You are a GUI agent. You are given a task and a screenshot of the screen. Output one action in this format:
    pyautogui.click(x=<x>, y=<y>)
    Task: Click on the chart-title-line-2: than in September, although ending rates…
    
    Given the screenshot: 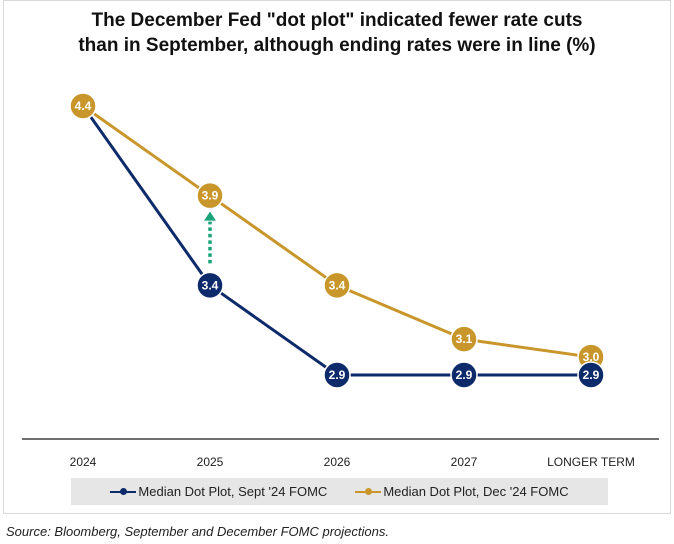 What is the action you would take?
    pyautogui.click(x=337, y=45)
    